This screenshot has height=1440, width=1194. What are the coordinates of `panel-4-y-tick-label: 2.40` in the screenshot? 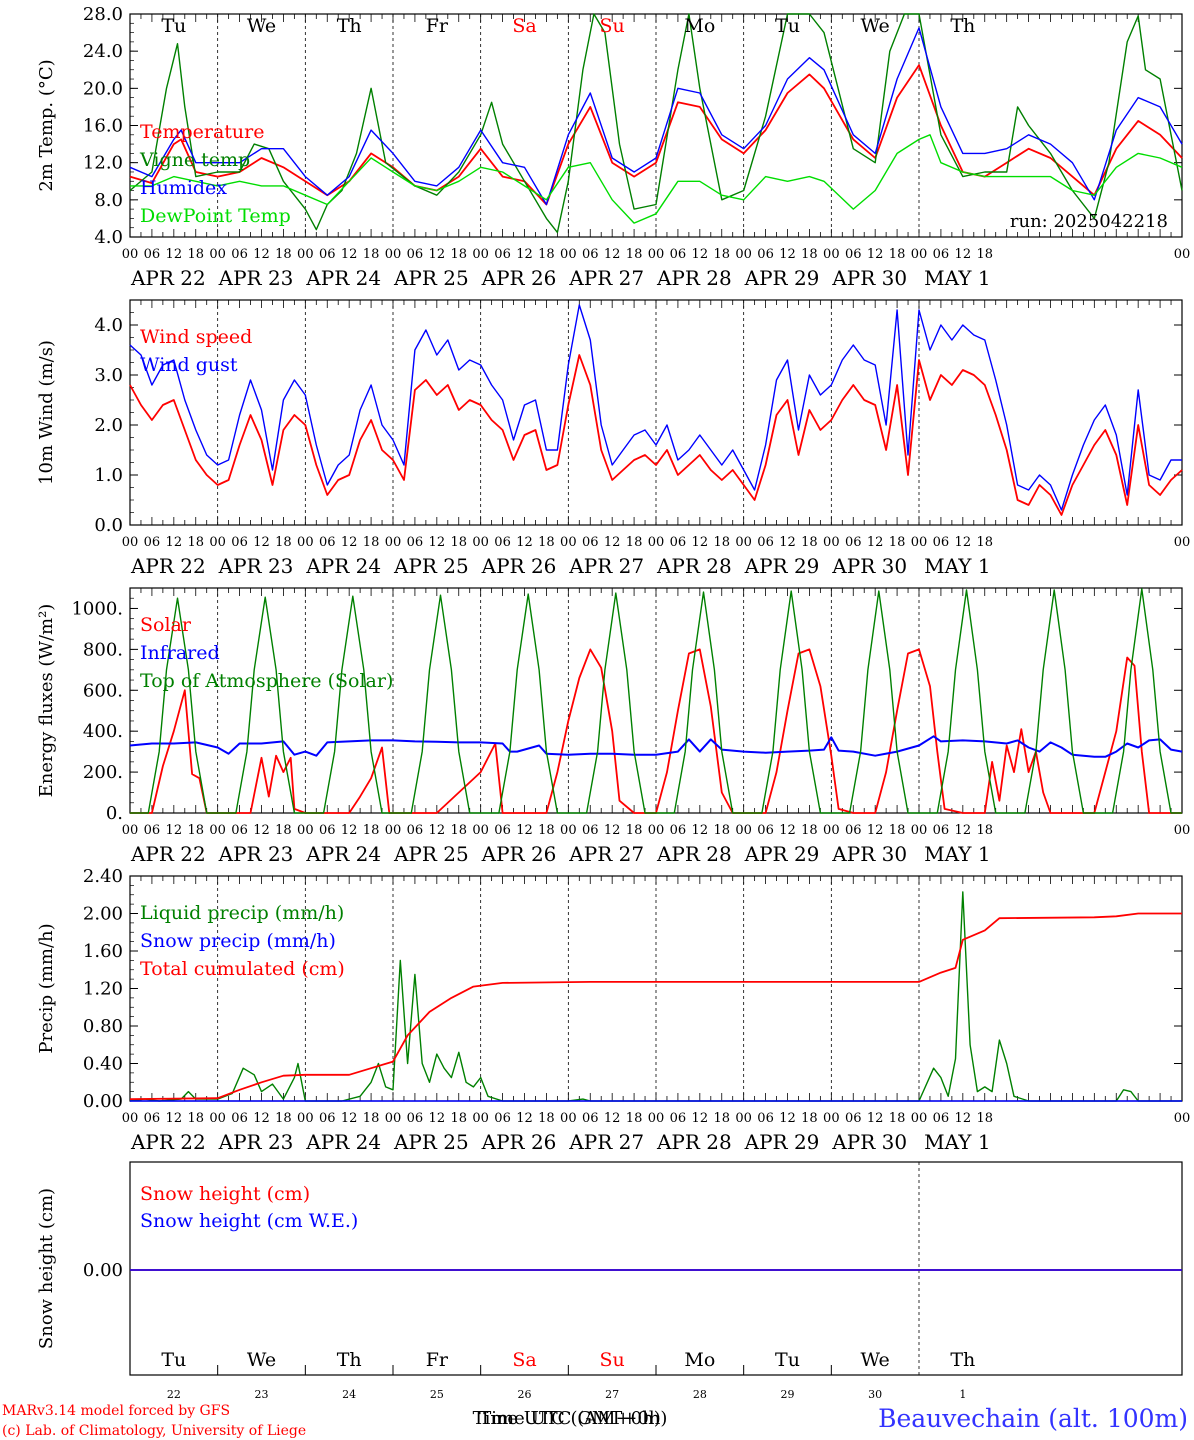 It's located at (103, 876).